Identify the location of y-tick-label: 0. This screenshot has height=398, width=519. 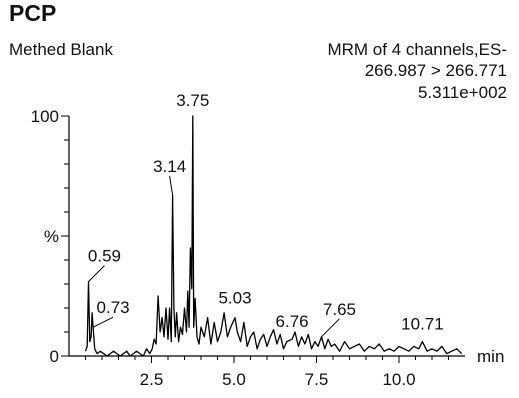
(54, 356).